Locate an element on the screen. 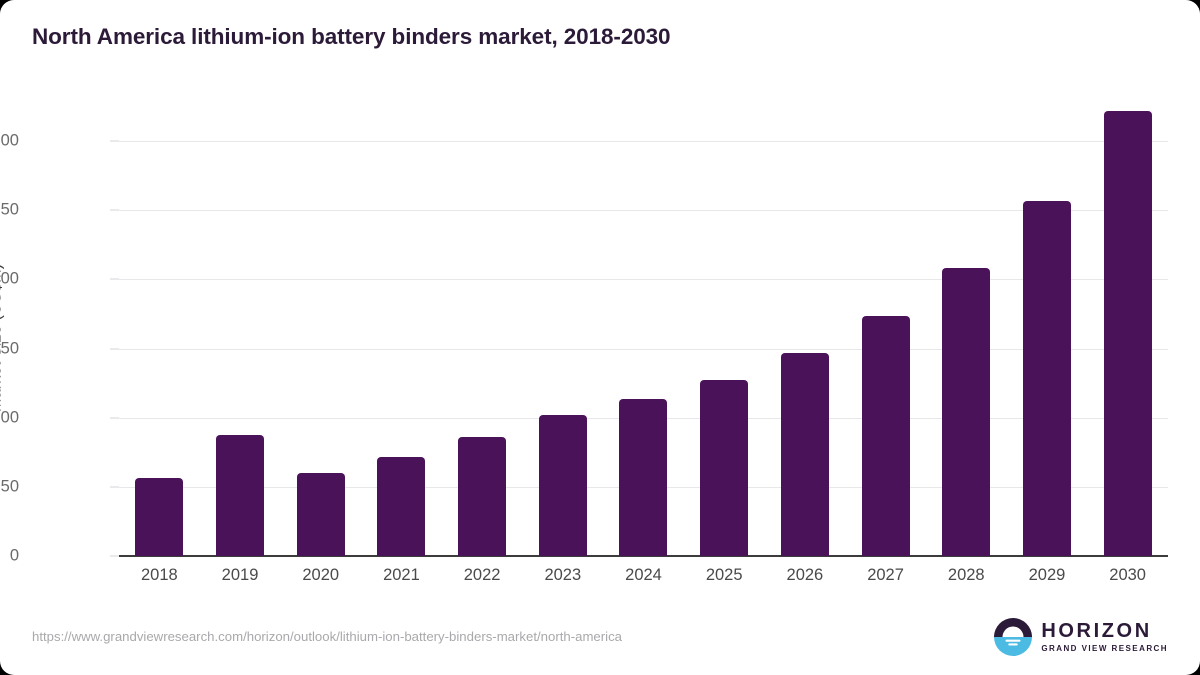 The height and width of the screenshot is (675, 1200). horizon-logo: HORIZON GRAND VIEW RESEARCH is located at coordinates (1081, 637).